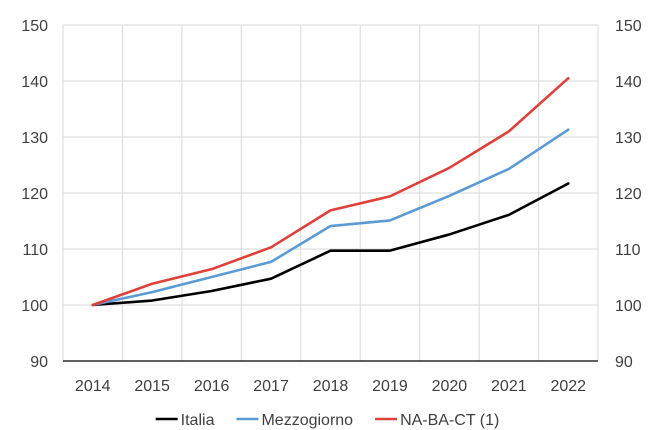 The image size is (655, 430). I want to click on legend-item: NA-BA-CT (1), so click(437, 420).